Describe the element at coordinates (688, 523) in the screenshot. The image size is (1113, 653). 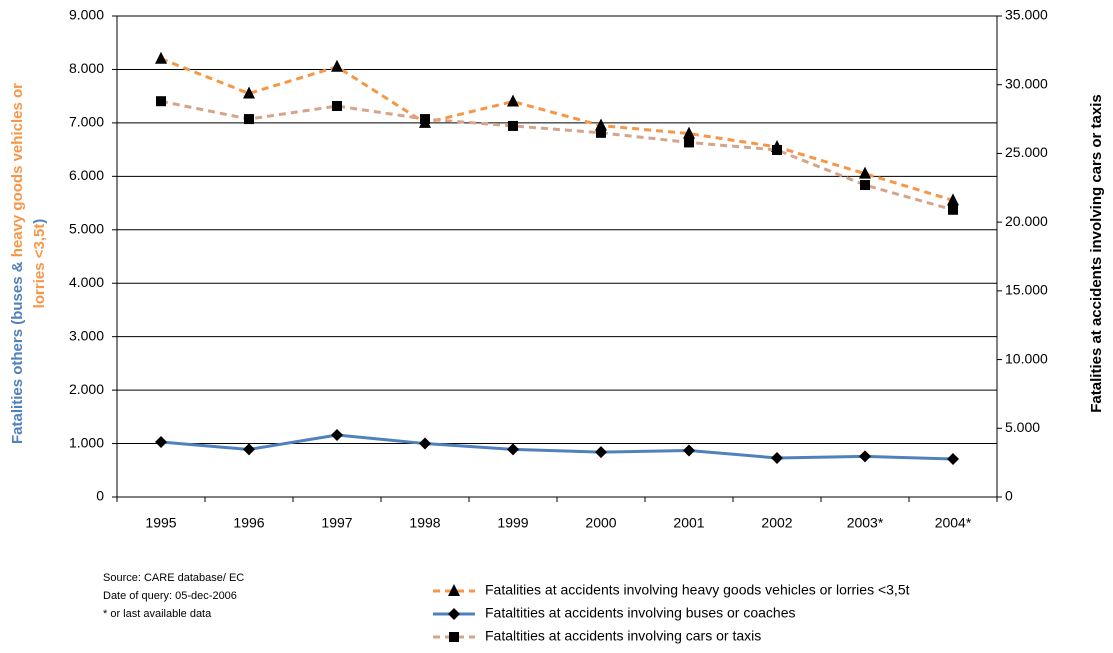
I see `x-tick-label: 2001` at that location.